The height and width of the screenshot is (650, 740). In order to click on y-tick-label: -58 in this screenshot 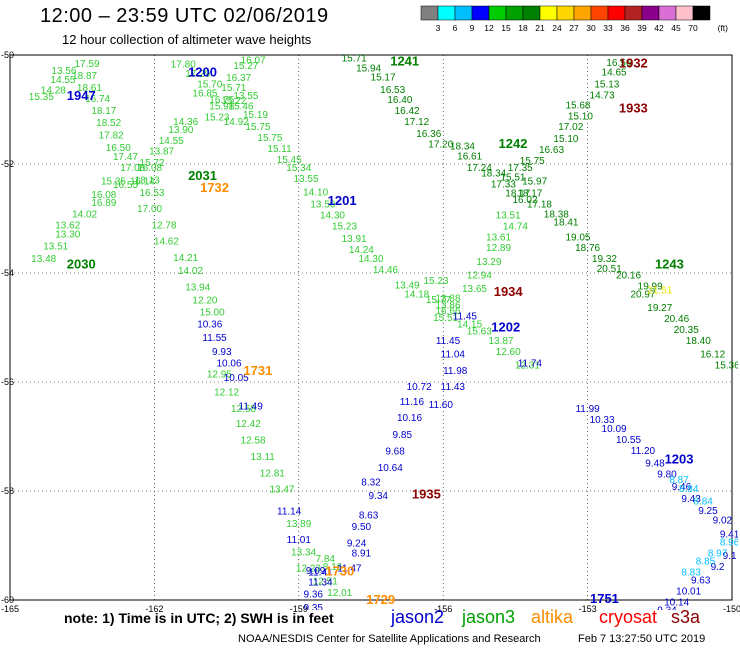, I will do `click(7, 491)`.